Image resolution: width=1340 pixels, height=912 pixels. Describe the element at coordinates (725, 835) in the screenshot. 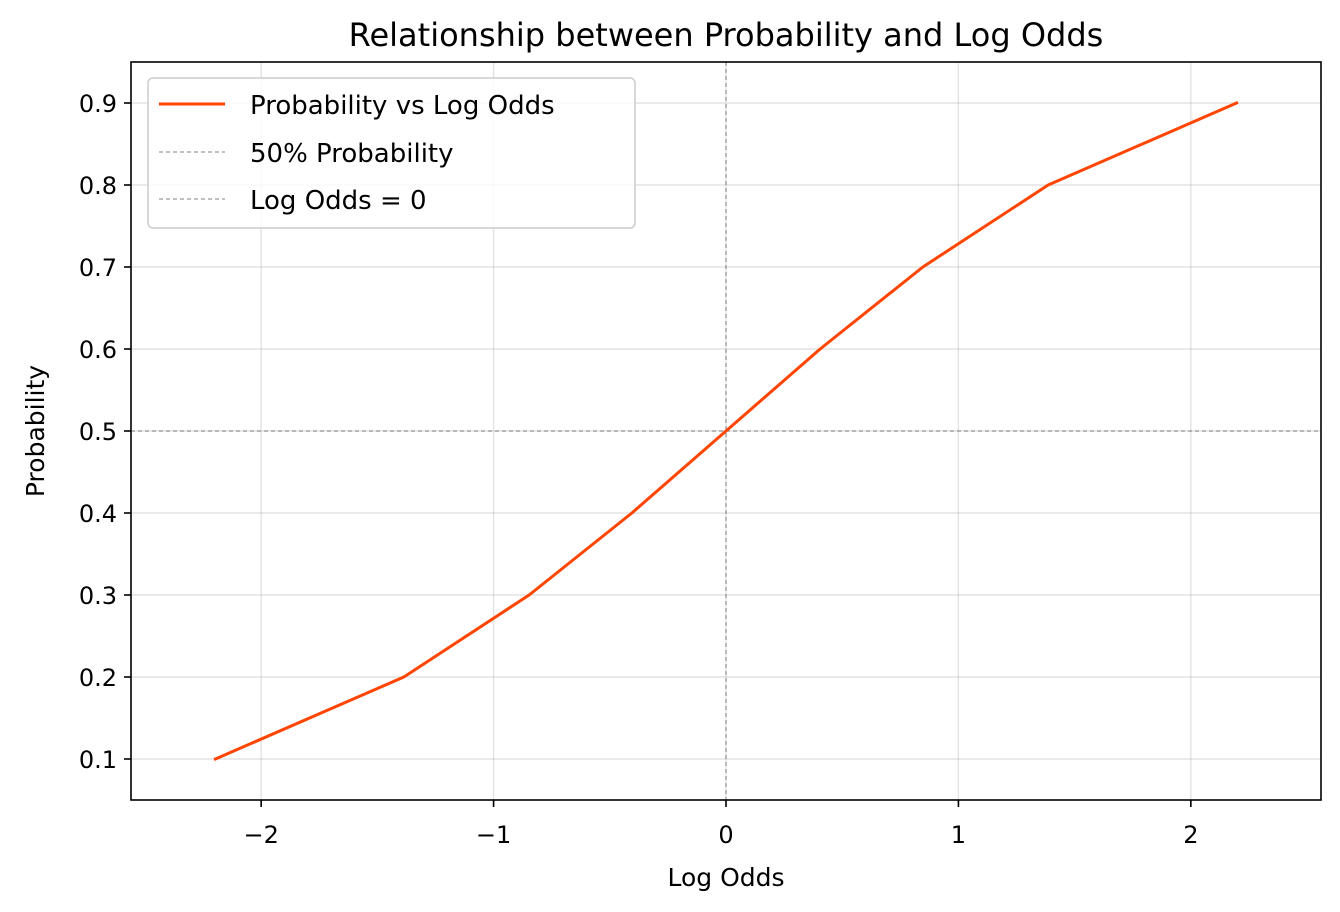

I see `x-tick-label: 0` at that location.